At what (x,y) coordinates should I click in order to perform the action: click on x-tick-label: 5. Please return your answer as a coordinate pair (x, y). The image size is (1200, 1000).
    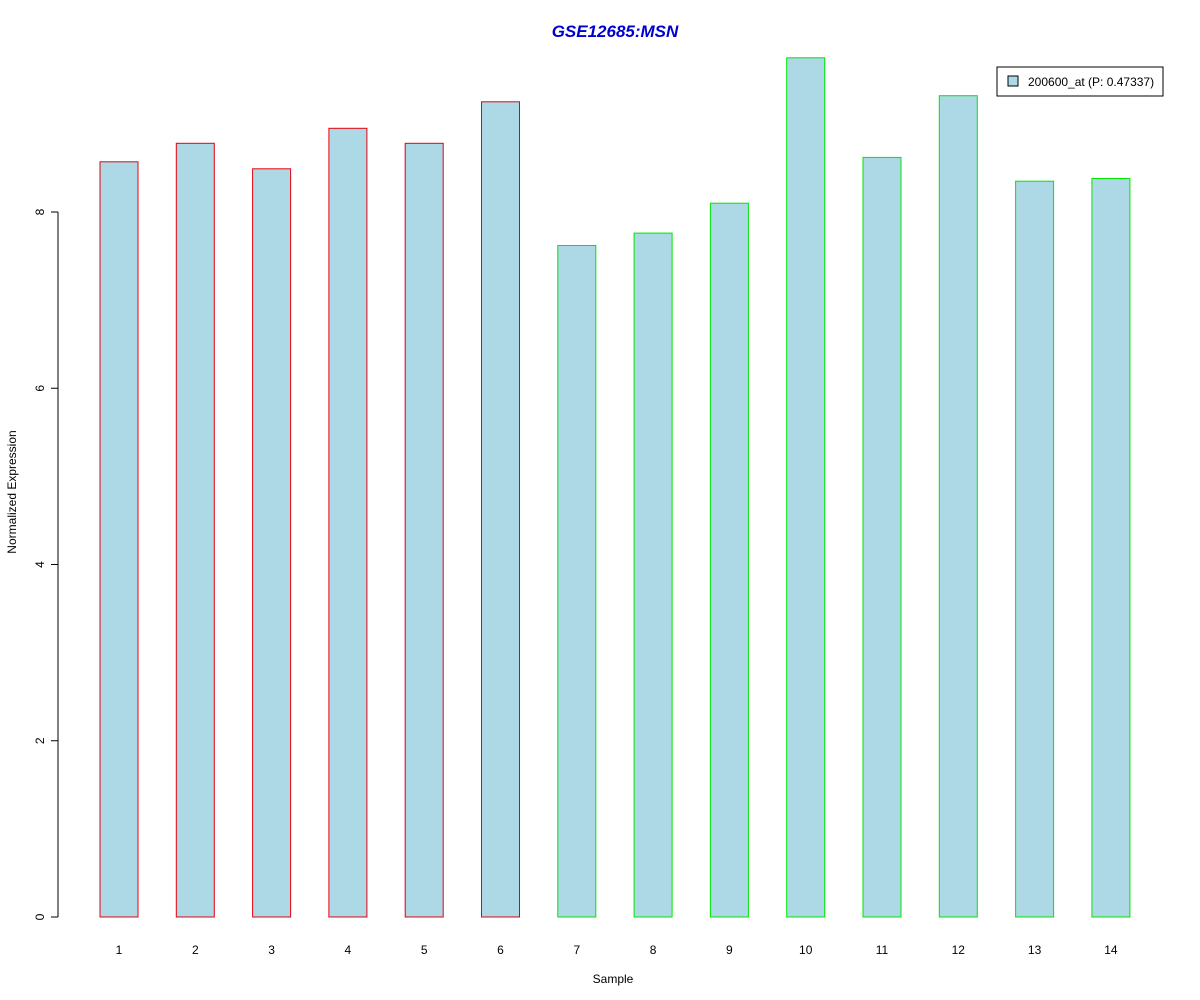
    Looking at the image, I should click on (424, 950).